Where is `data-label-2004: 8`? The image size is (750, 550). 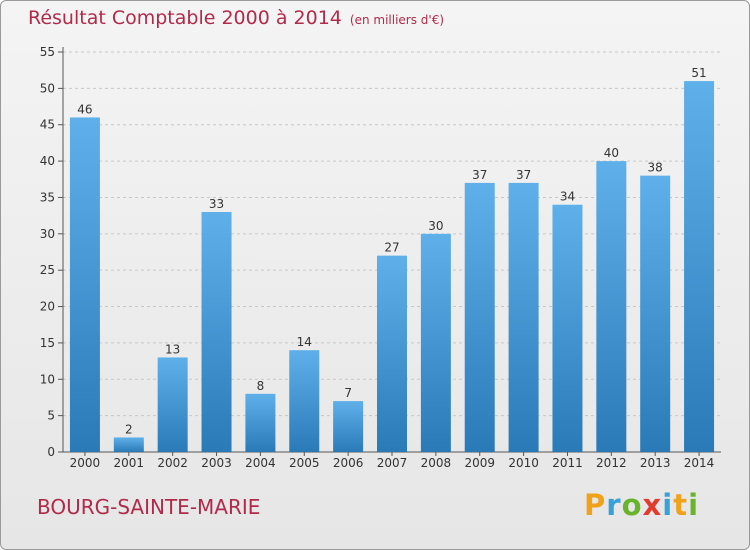
data-label-2004: 8 is located at coordinates (261, 386).